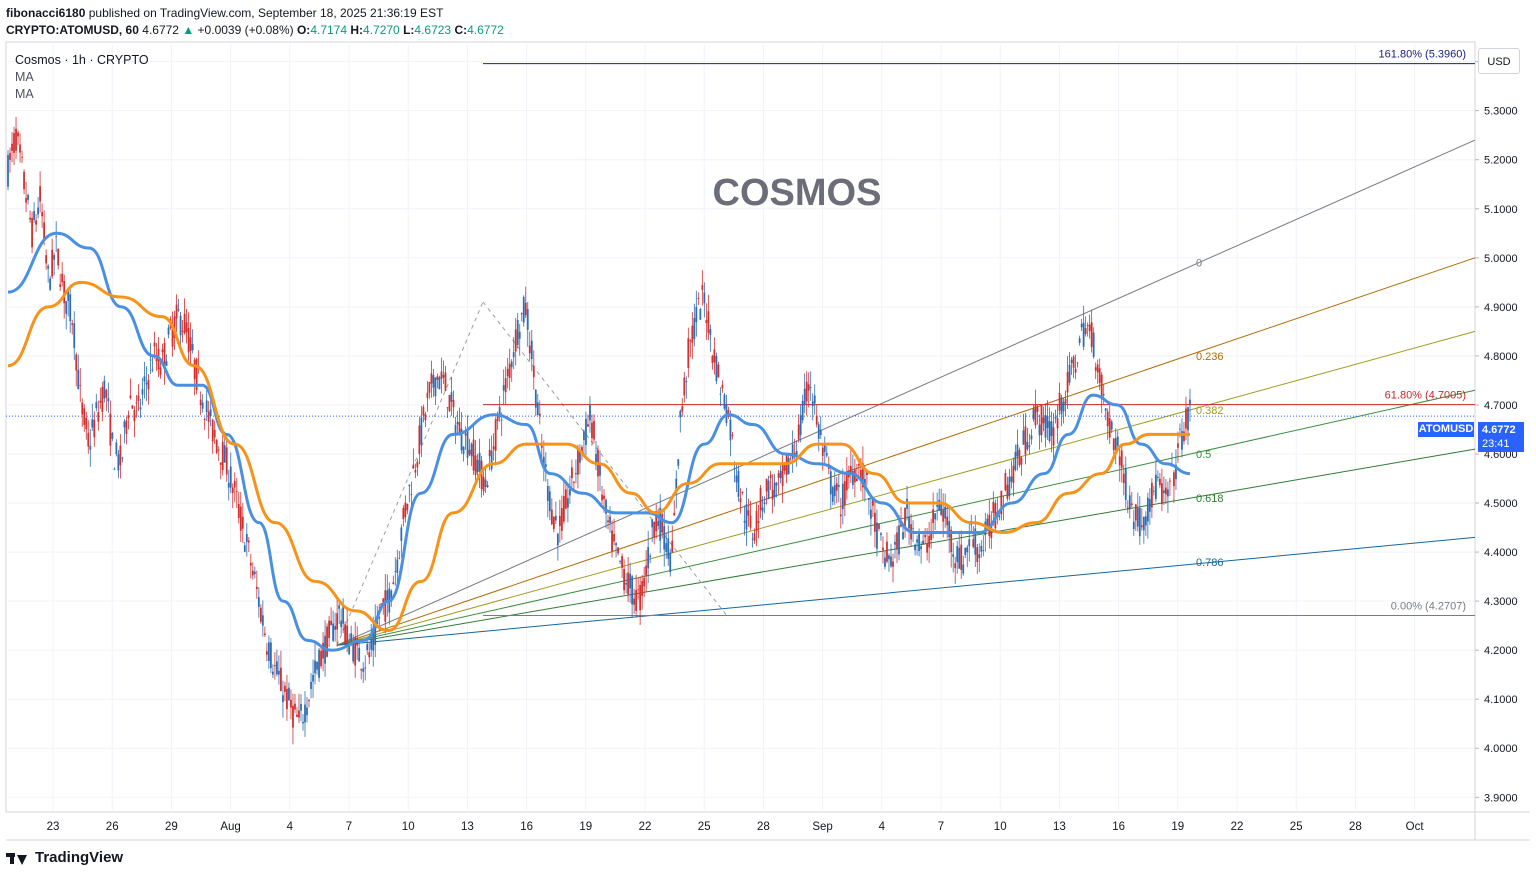  Describe the element at coordinates (1501, 112) in the screenshot. I see `y-tick-label: 5.3000` at that location.